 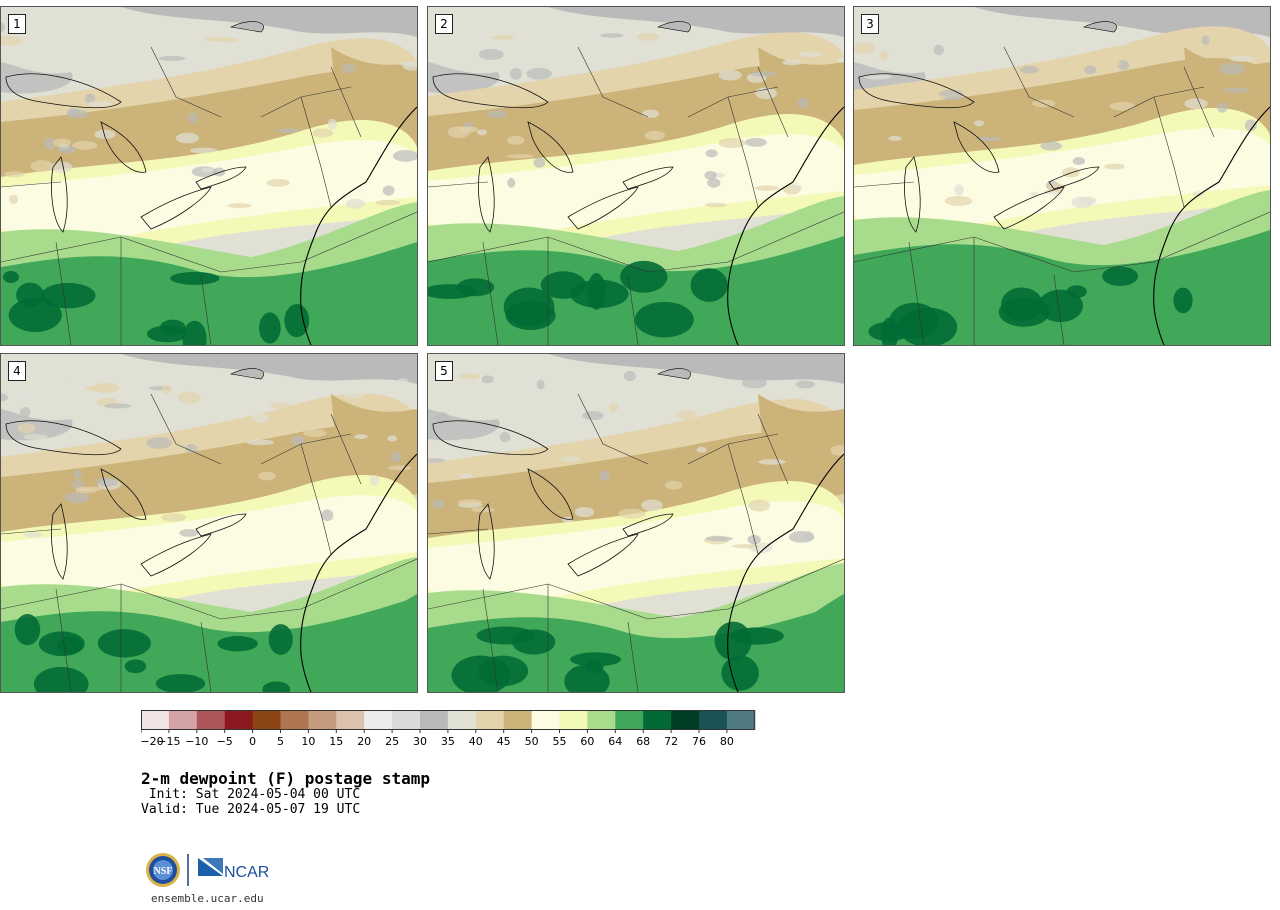 I want to click on ncar-logo: NCAR, so click(x=233, y=869).